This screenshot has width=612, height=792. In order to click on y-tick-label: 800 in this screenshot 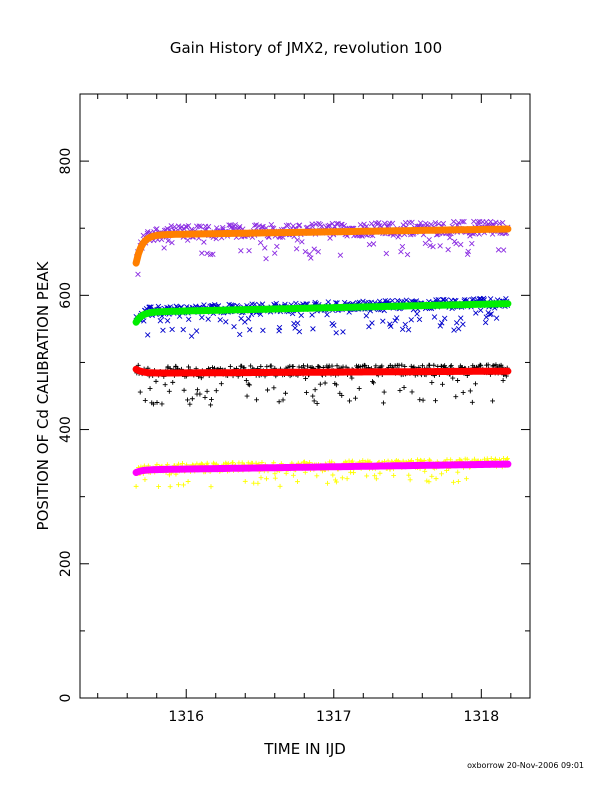, I will do `click(66, 161)`.